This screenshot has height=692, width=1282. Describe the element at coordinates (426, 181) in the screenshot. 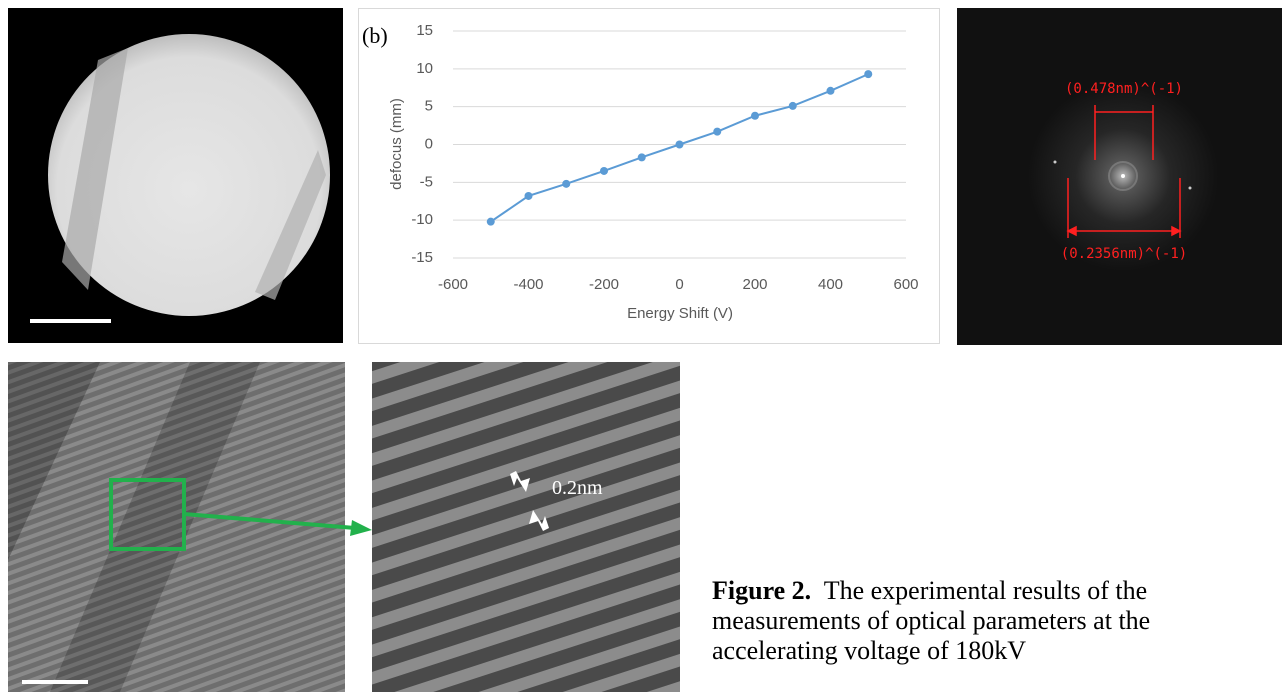

I see `y-tick-label: -5` at that location.